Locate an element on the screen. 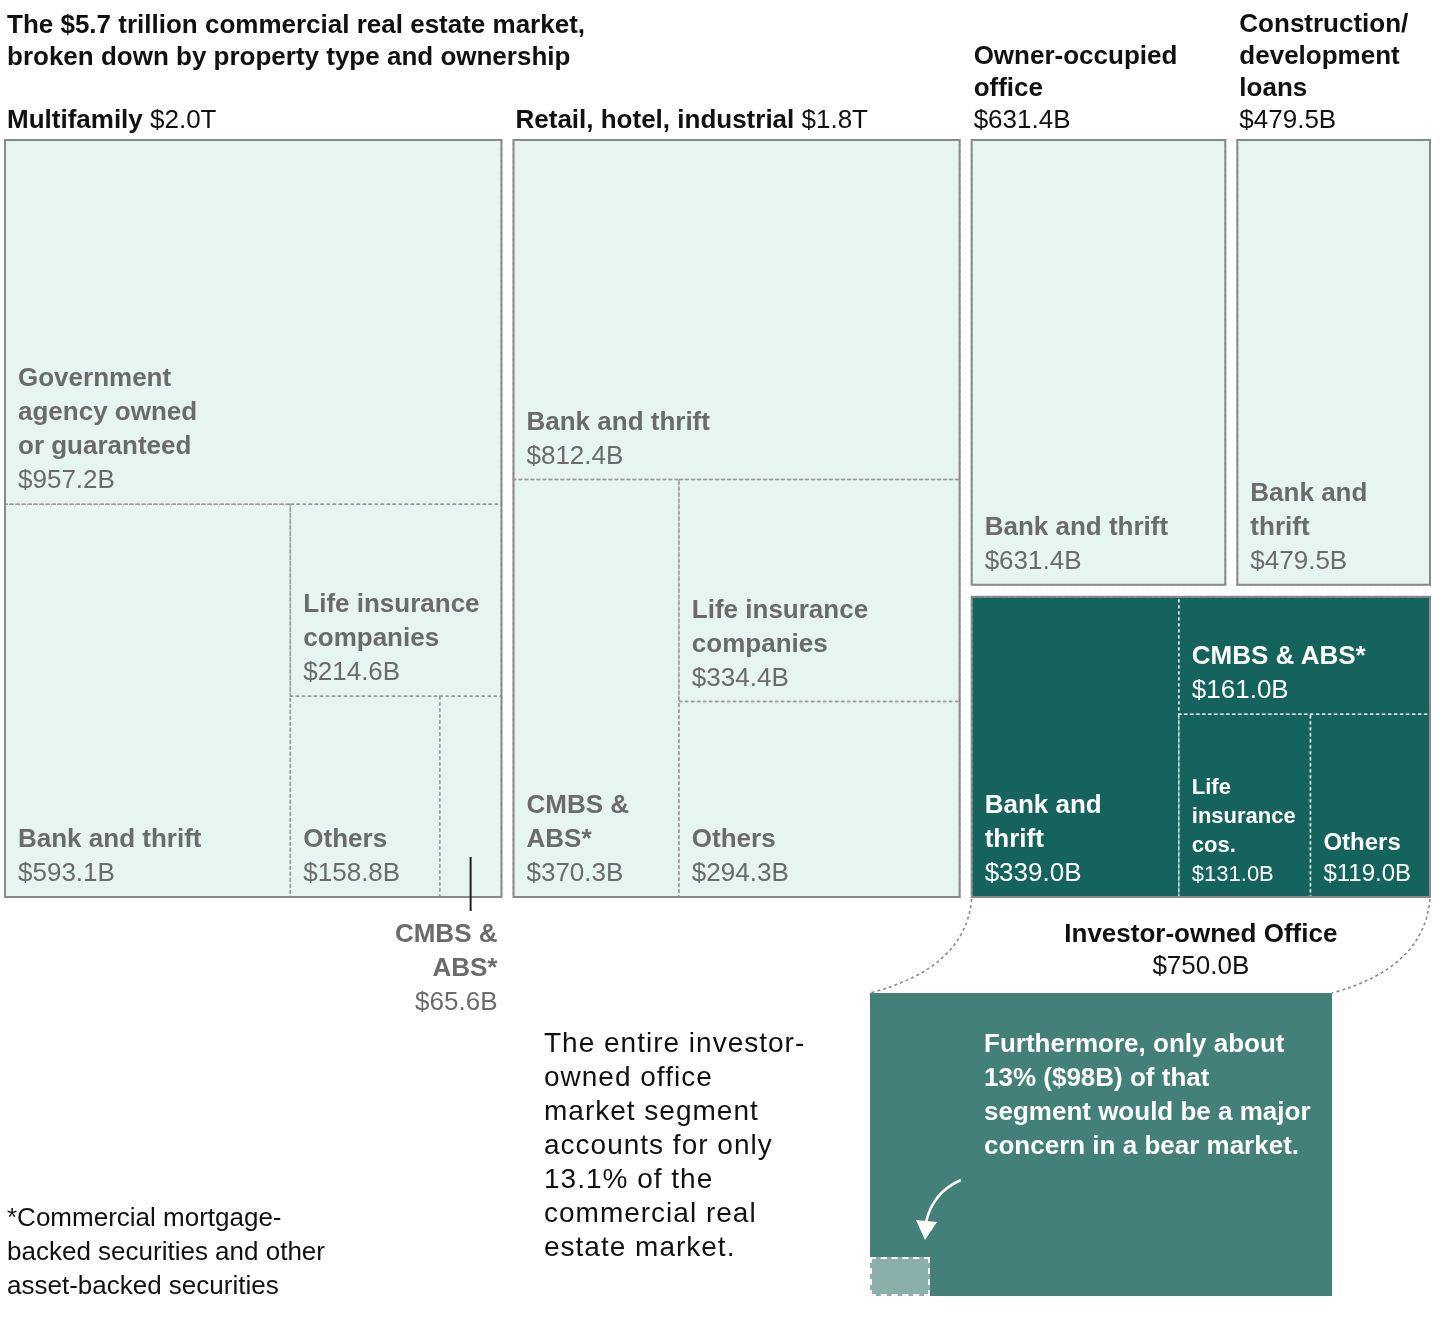 This screenshot has height=1325, width=1440. data-label: $294.3B is located at coordinates (740, 872).